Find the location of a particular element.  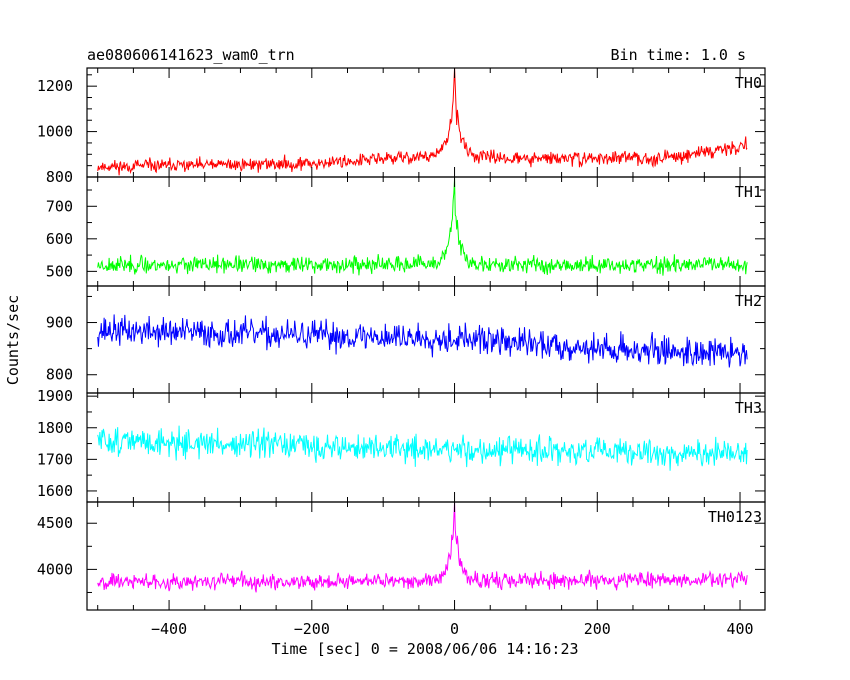

y-axis-label: Counts/sec is located at coordinates (13, 340).